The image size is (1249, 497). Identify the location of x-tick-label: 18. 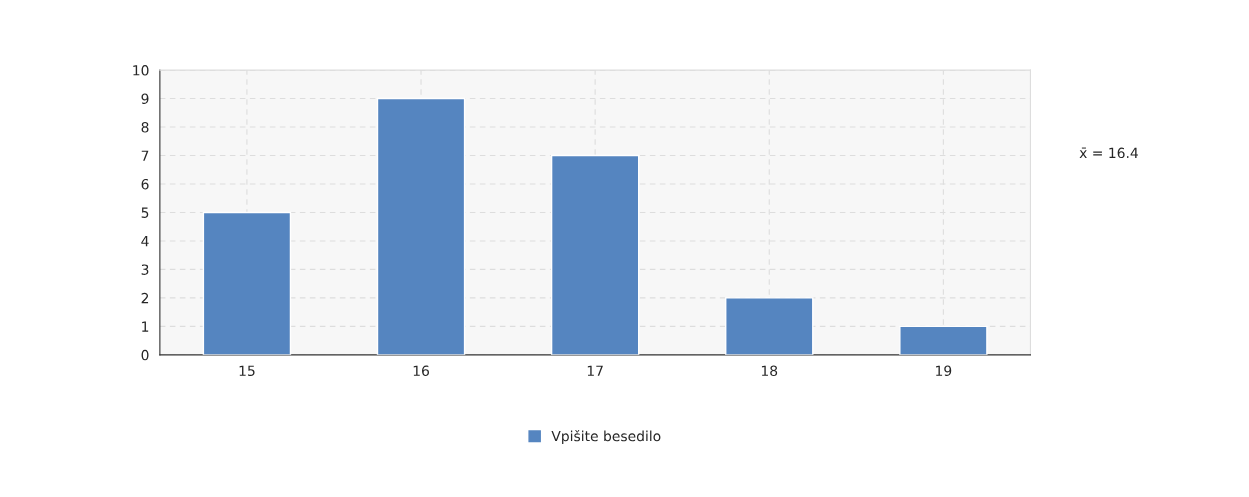
(769, 371).